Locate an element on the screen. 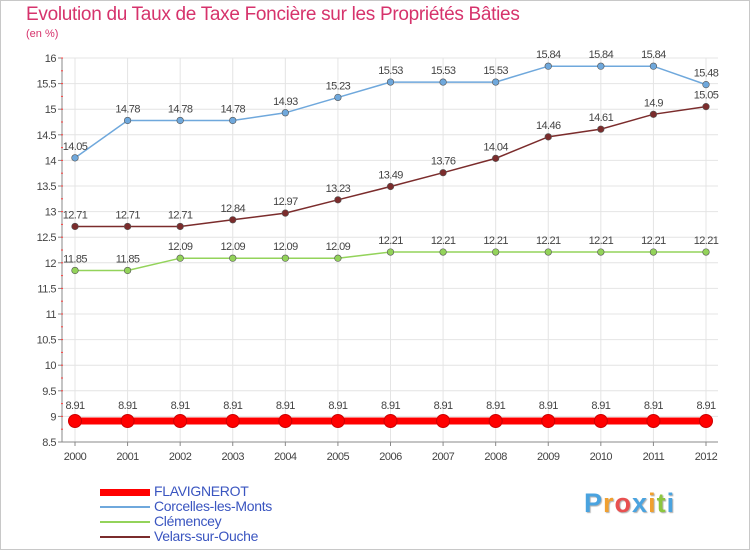  legend-label: Clémencey is located at coordinates (188, 521).